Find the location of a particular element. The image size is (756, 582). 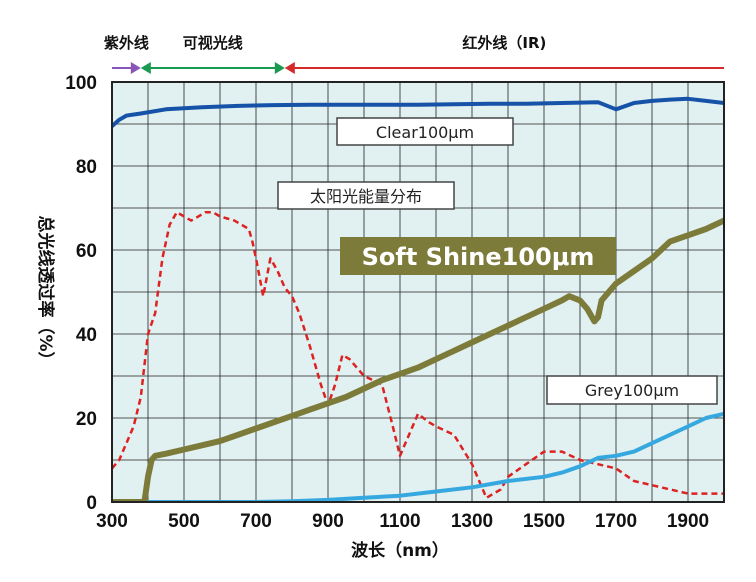

clear-label: Clear100μm is located at coordinates (425, 131).